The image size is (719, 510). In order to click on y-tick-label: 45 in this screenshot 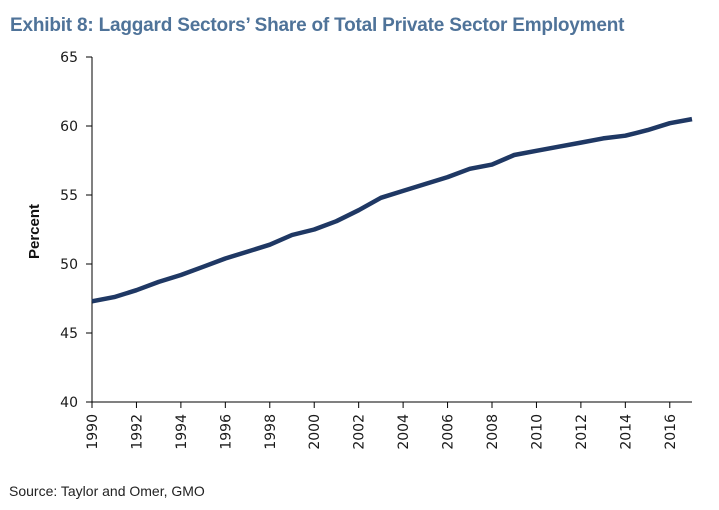, I will do `click(69, 334)`.